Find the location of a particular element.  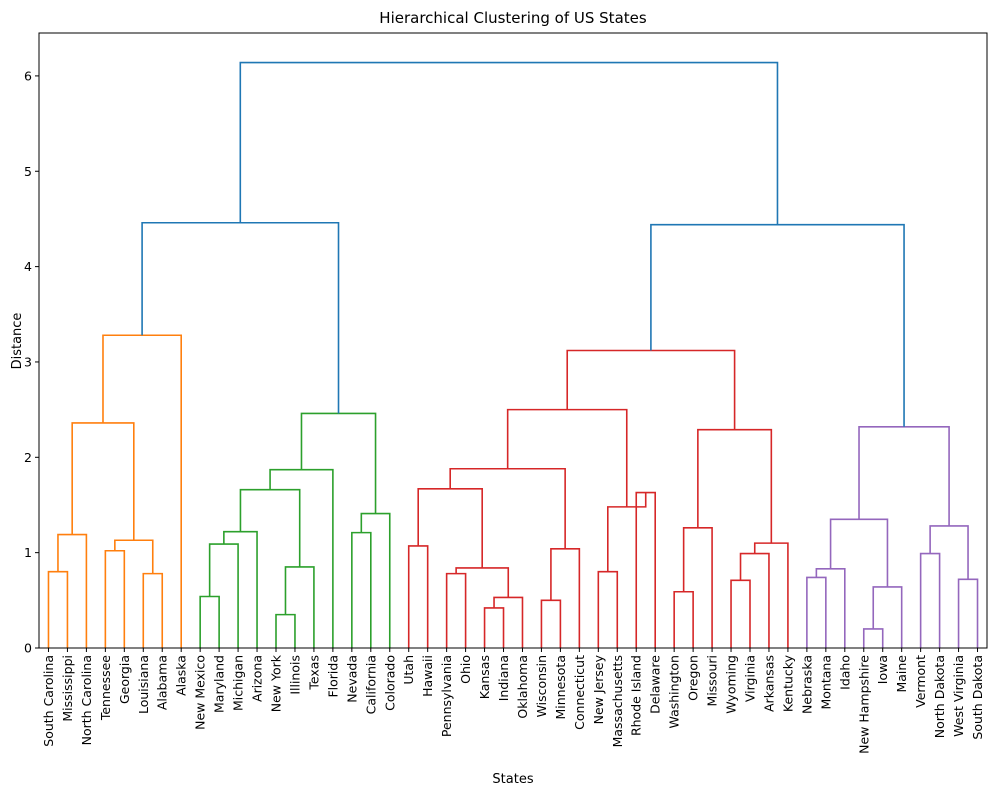

x-tick-label: New Jersey is located at coordinates (598, 689).